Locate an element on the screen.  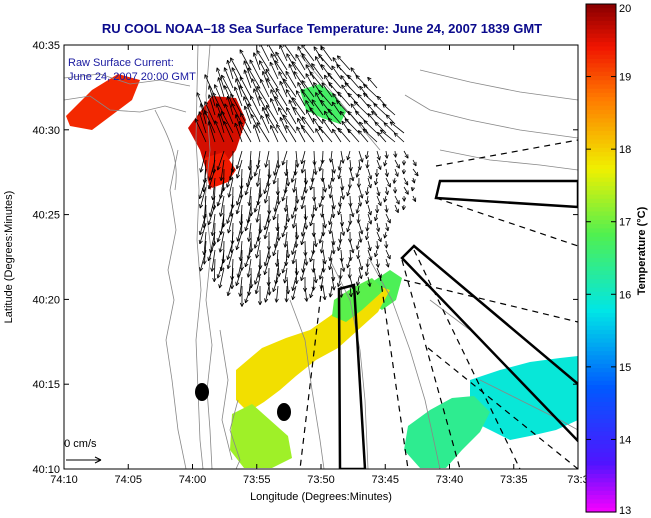
colorbar-tick-label: 13 is located at coordinates (625, 511).